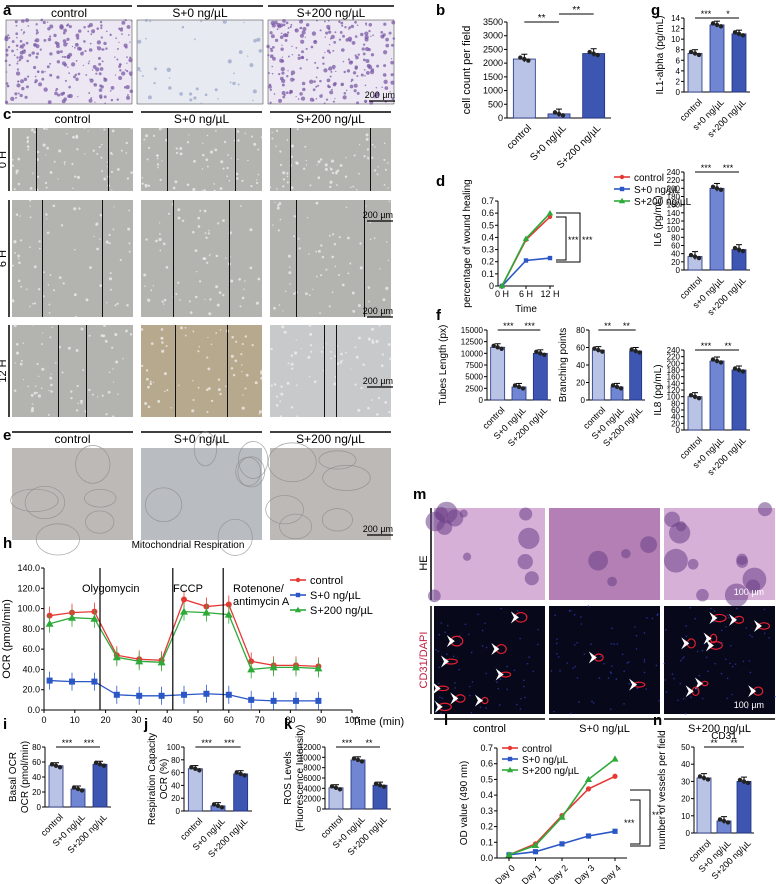  What do you see at coordinates (36, 777) in the screenshot?
I see `y-tick-label: 40` at bounding box center [36, 777].